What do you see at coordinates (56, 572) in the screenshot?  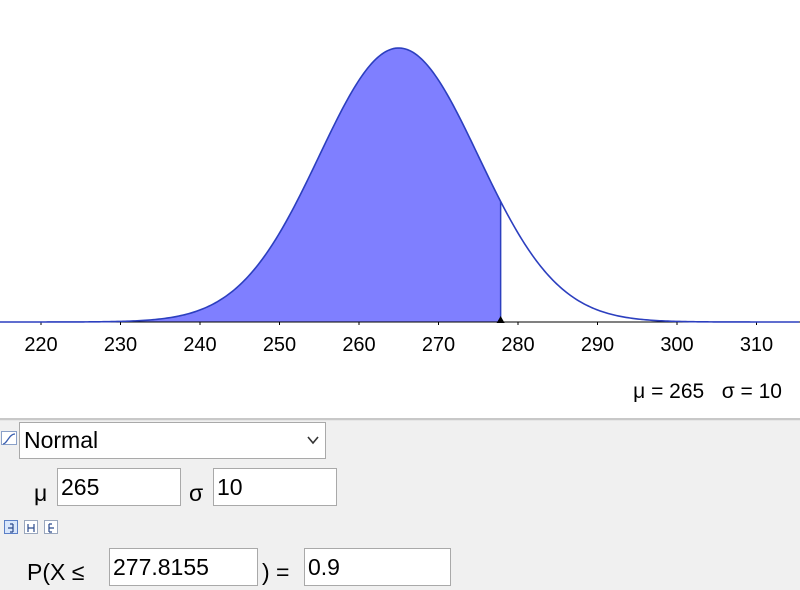 I see `probability-prefix: P(X ≤` at bounding box center [56, 572].